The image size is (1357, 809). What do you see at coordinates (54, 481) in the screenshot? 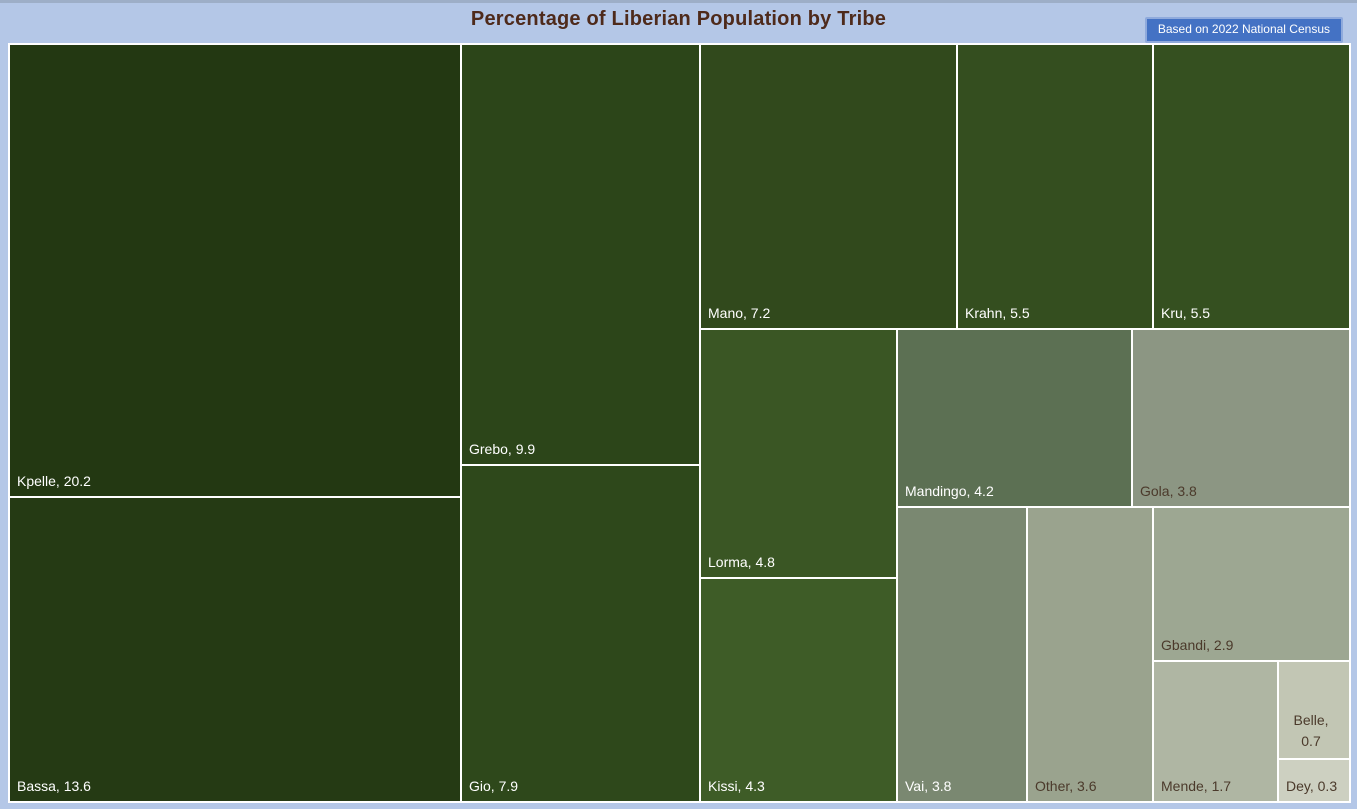
I see `tile-label-kpelle: Kpelle, 20.2` at bounding box center [54, 481].